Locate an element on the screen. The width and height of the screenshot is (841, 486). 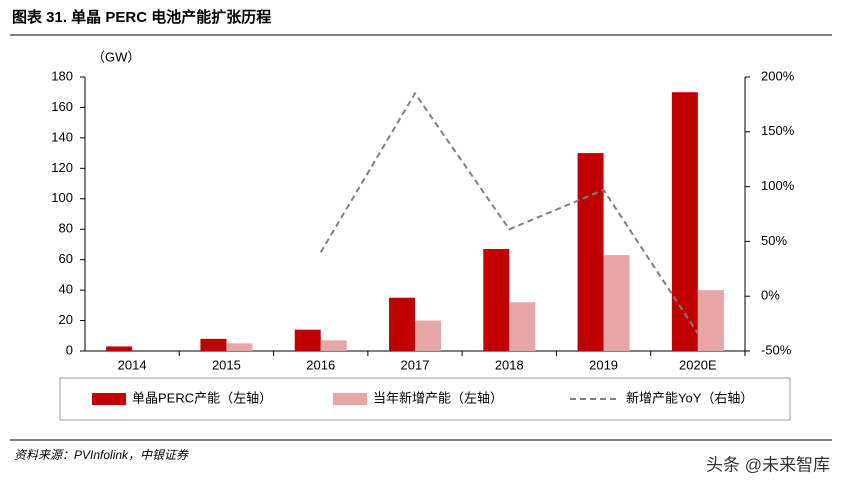
y-tick-label: 0 is located at coordinates (69, 349).